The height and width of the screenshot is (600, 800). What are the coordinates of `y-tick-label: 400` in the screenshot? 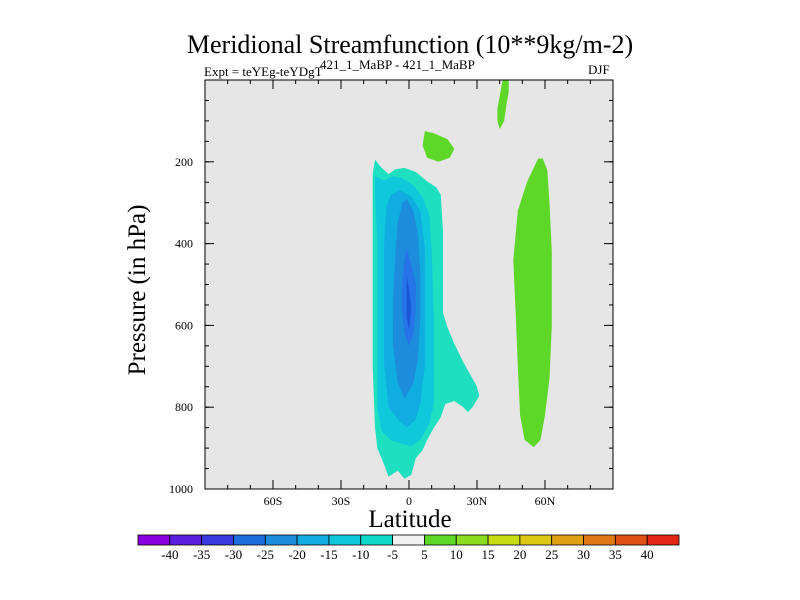 It's located at (184, 244).